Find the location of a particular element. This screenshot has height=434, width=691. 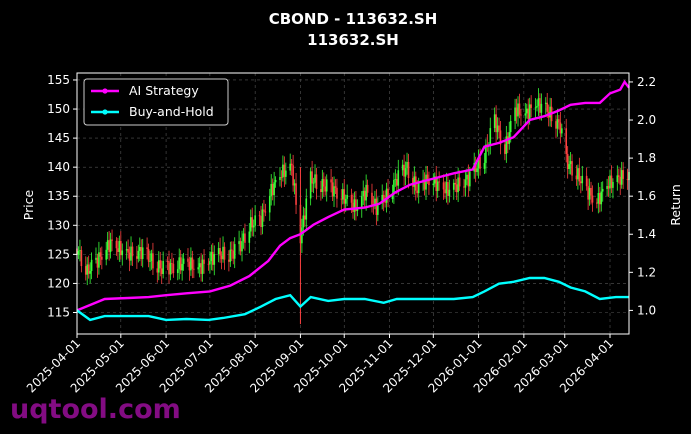

left-tick-label: 145 is located at coordinates (58, 138).